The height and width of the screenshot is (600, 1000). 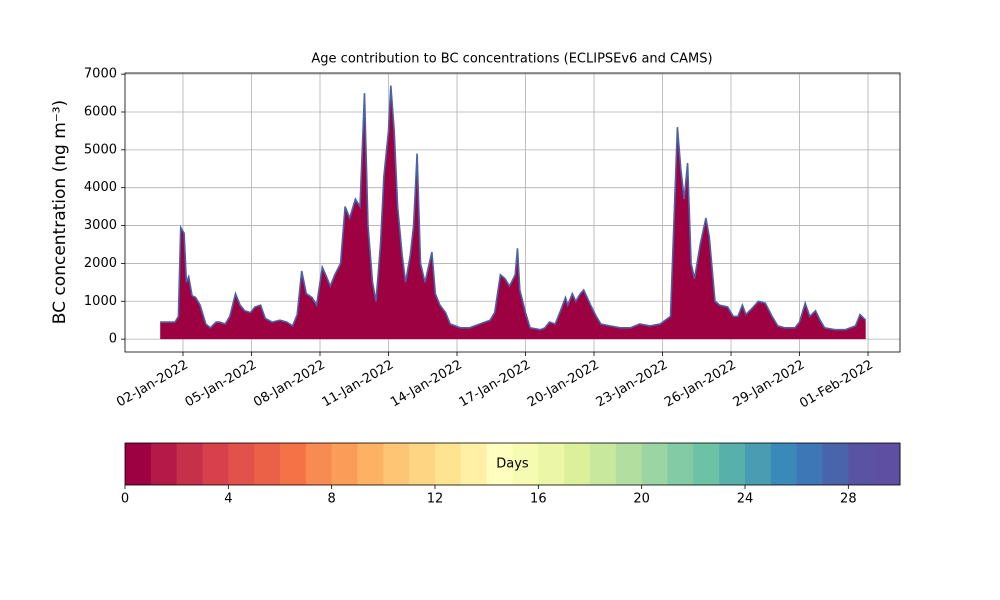 I want to click on y-tick-label: 5000, so click(x=100, y=149).